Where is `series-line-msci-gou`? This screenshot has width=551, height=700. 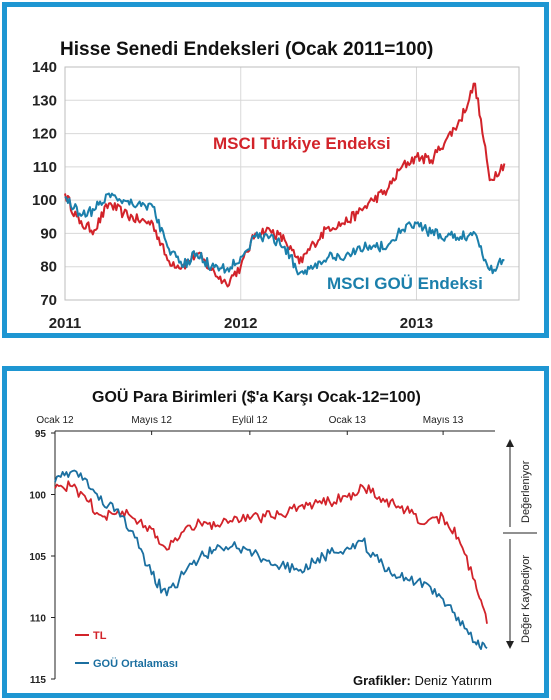
series-line-msci-gou is located at coordinates (284, 234).